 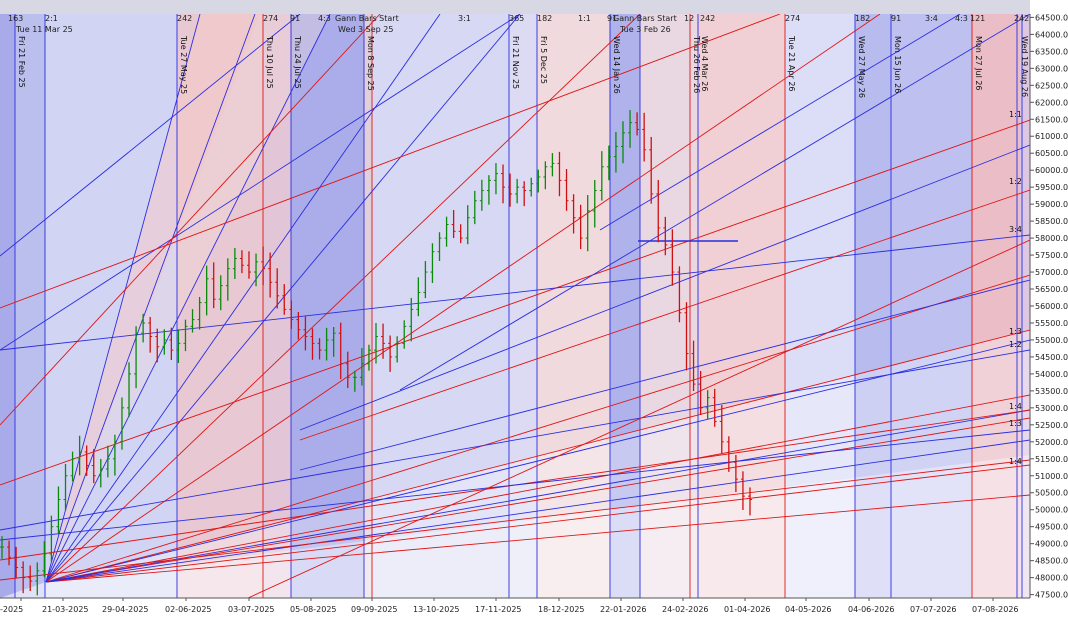 What do you see at coordinates (1051, 85) in the screenshot?
I see `y-tick-label-4: 62500.00` at bounding box center [1051, 85].